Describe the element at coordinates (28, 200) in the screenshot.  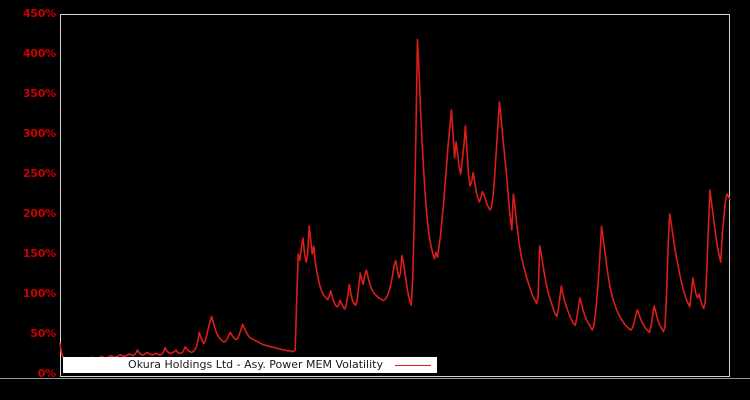
I see `y-axis: 450% 400% 350% 300% 250% 200% 150% 100% 50% 0%` at that location.